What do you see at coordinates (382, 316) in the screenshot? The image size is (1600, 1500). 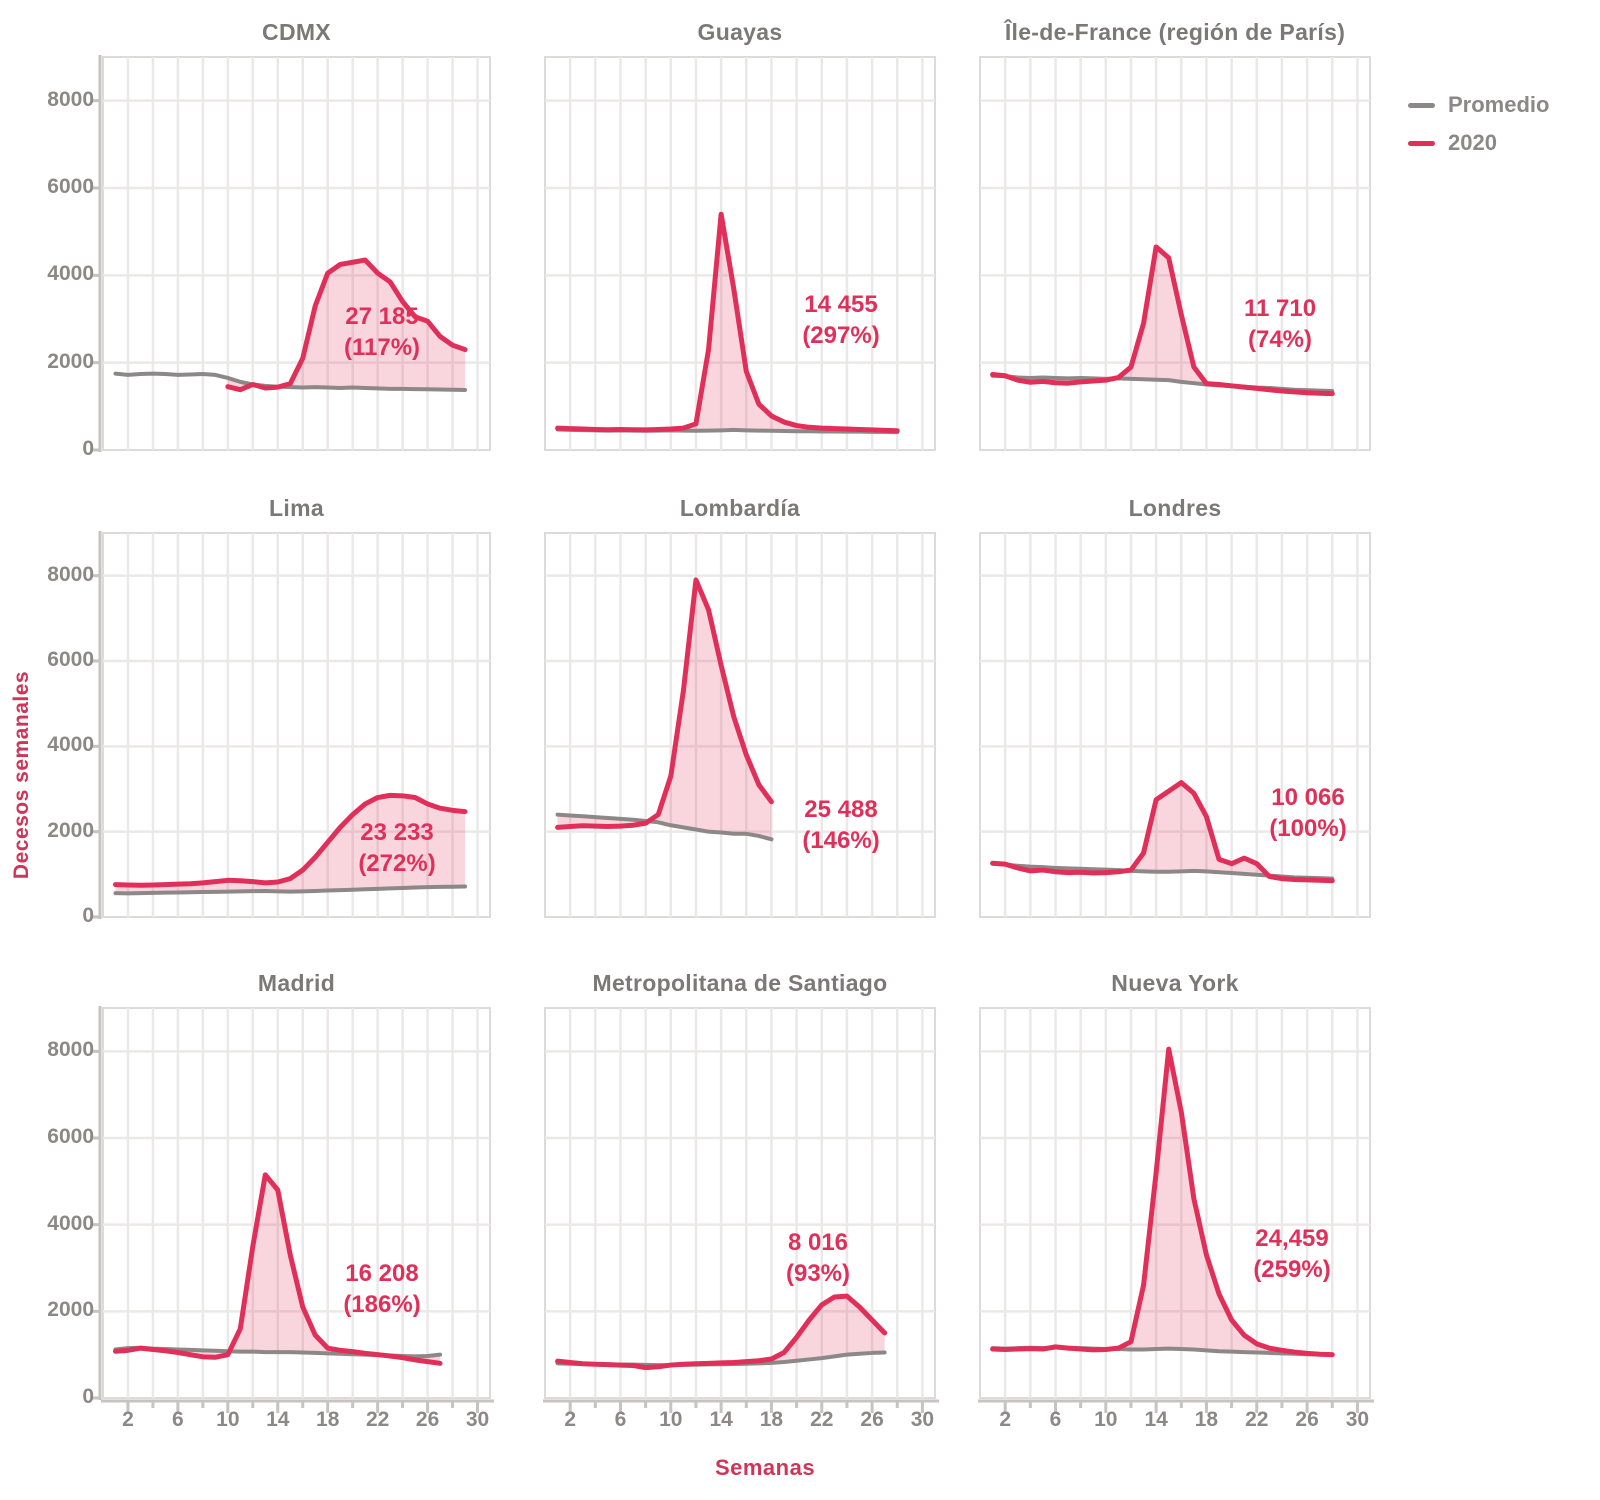 I see `annotation-value: 27 185` at bounding box center [382, 316].